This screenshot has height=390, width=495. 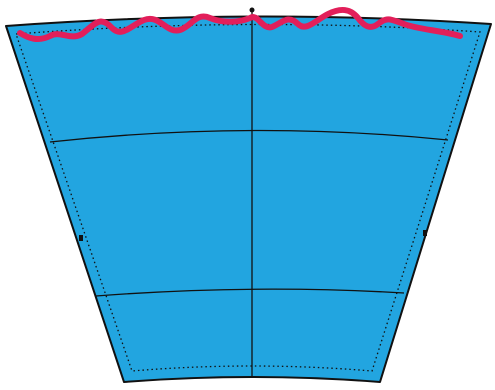 What do you see at coordinates (81, 238) in the screenshot?
I see `notch-left` at bounding box center [81, 238].